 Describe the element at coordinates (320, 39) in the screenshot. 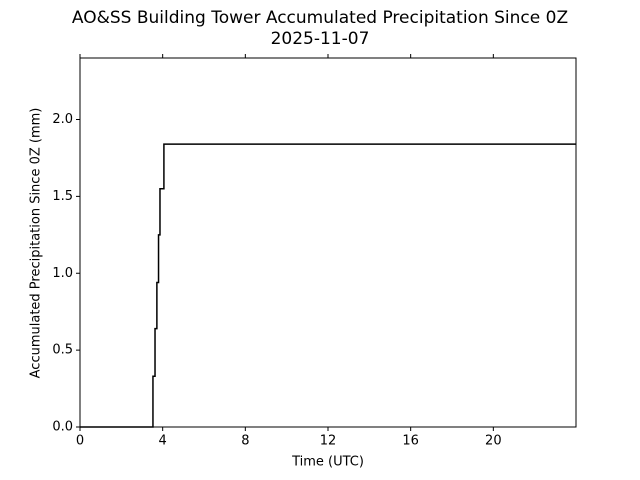

I see `chart-subtitle: 2025-11-07` at that location.